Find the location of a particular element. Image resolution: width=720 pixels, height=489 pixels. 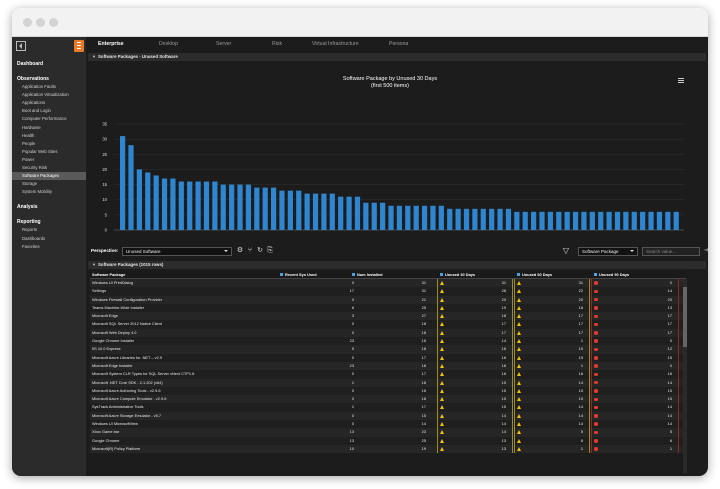

sidebar-item-favorites: Favorites is located at coordinates (31, 246).